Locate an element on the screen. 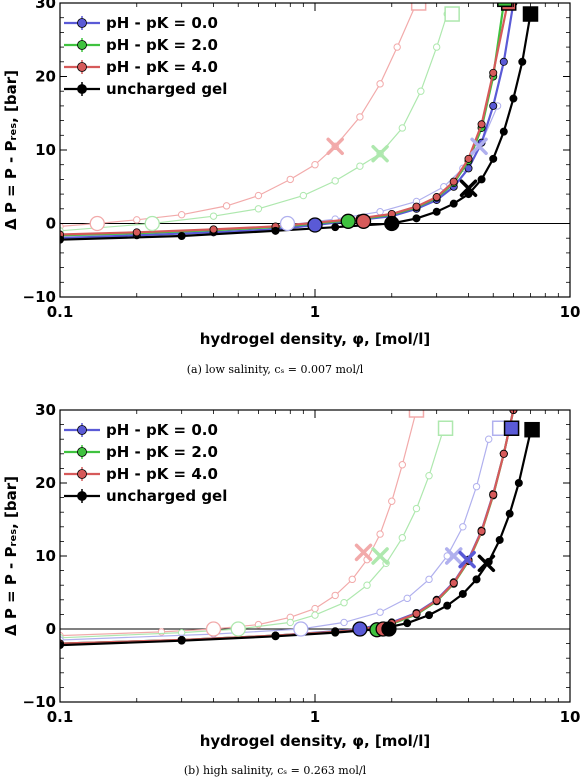 The image size is (581, 781). figure-caption: (a) low salinity, cₛ = 0.007 mol/l is located at coordinates (275, 369).